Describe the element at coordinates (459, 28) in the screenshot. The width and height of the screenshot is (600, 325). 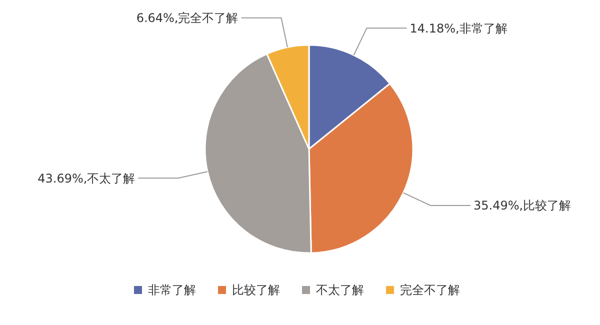
I see `data-label: 14.18%,非常了解` at that location.